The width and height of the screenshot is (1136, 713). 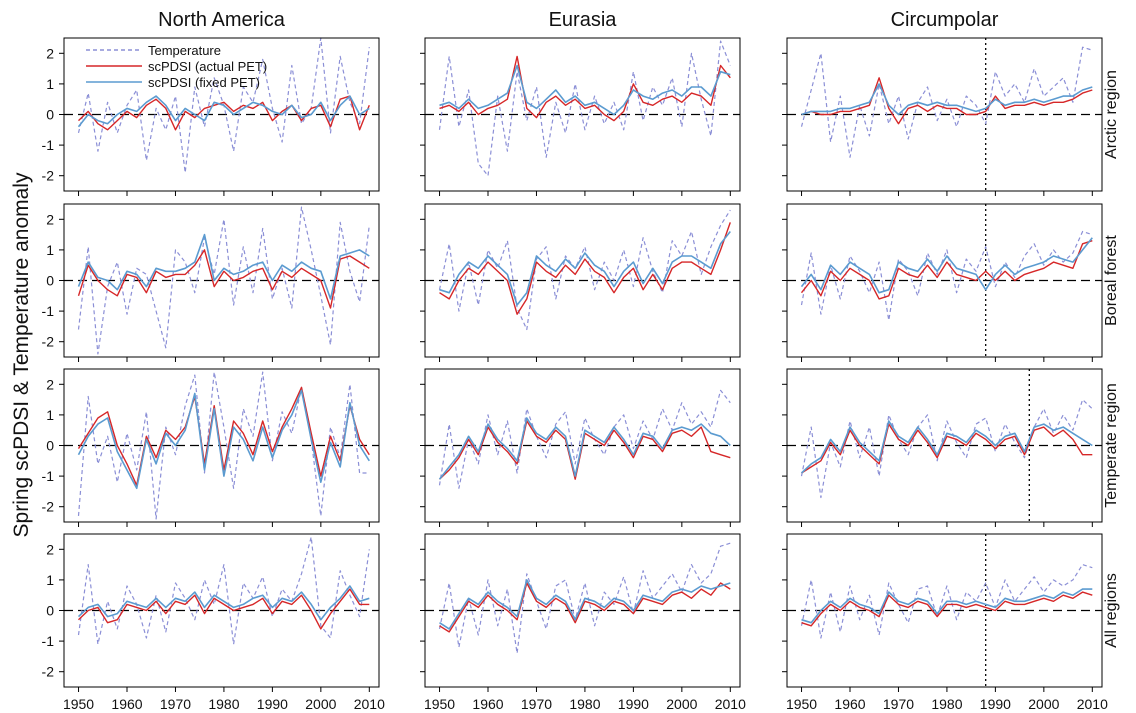 I want to click on panel-circumpolar-temperate-region, so click(x=942, y=447).